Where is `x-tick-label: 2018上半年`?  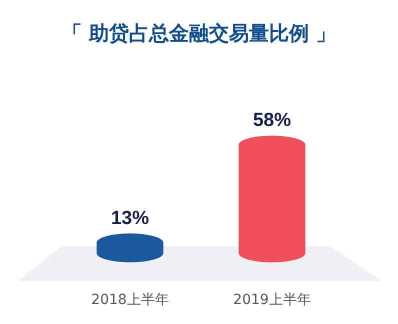
x-tick-label: 2018上半年 is located at coordinates (130, 300).